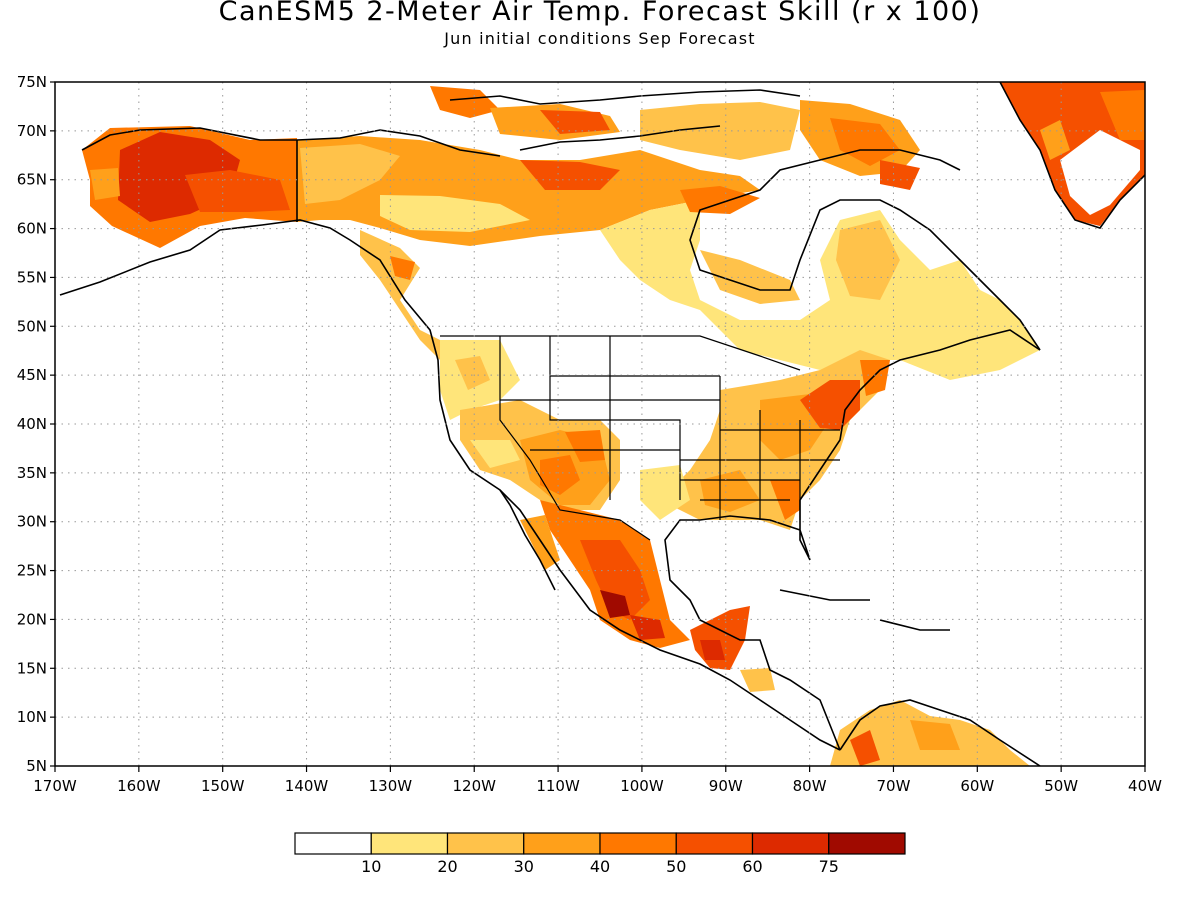  What do you see at coordinates (32, 229) in the screenshot?
I see `lat-tick-label: 60N` at bounding box center [32, 229].